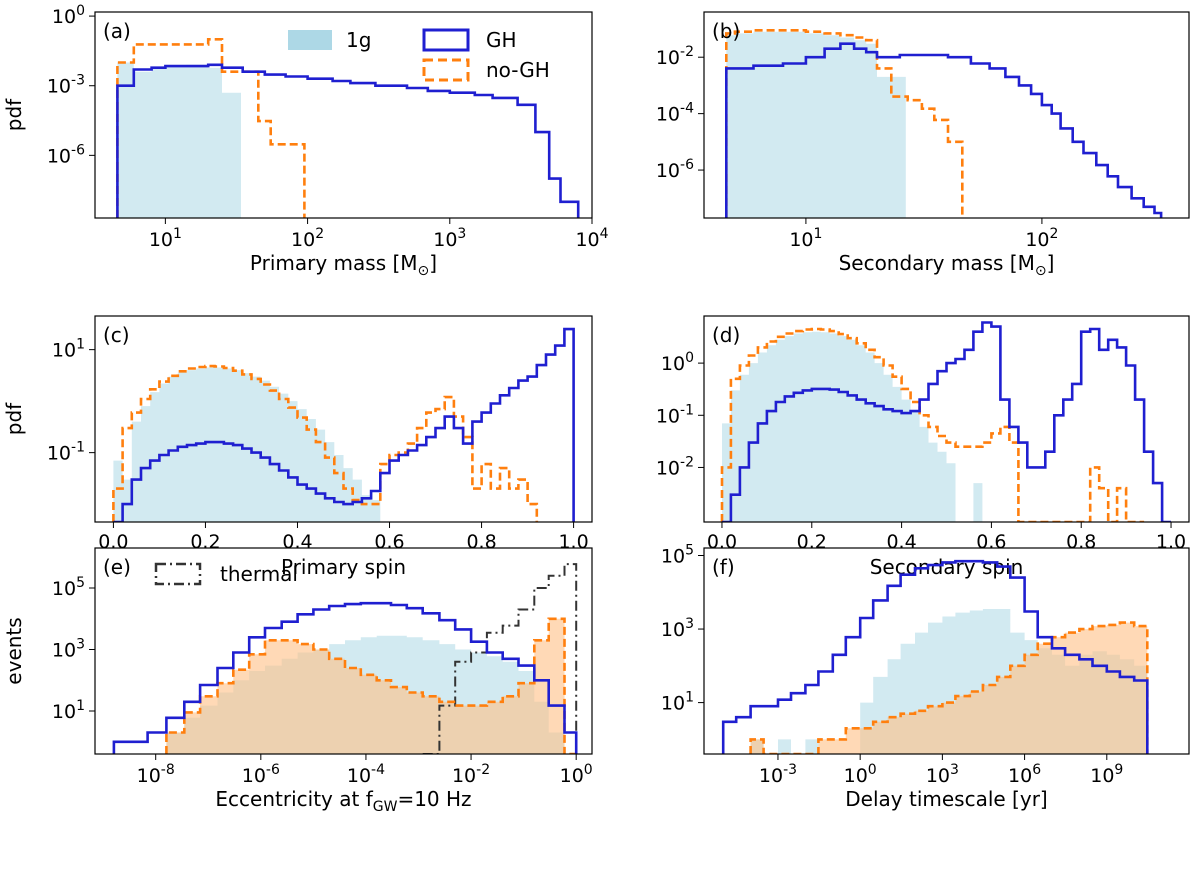 The image size is (1200, 881). What do you see at coordinates (449, 238) in the screenshot?
I see `xtick-label-a-2: 10³` at bounding box center [449, 238].